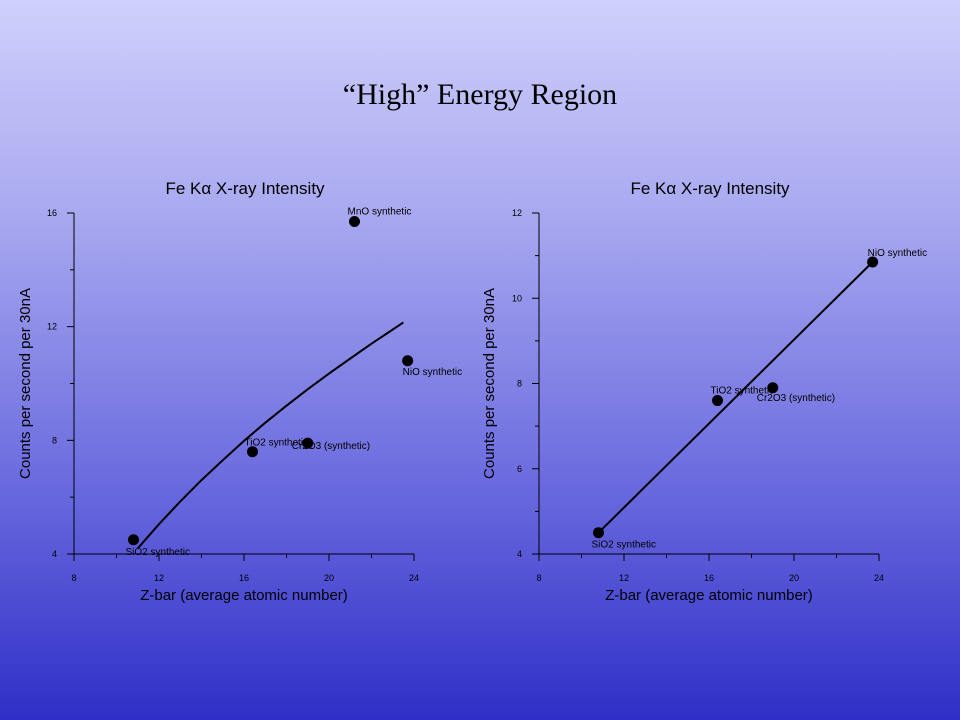 This screenshot has height=720, width=960. Describe the element at coordinates (519, 469) in the screenshot. I see `y-tick-label: 6` at that location.